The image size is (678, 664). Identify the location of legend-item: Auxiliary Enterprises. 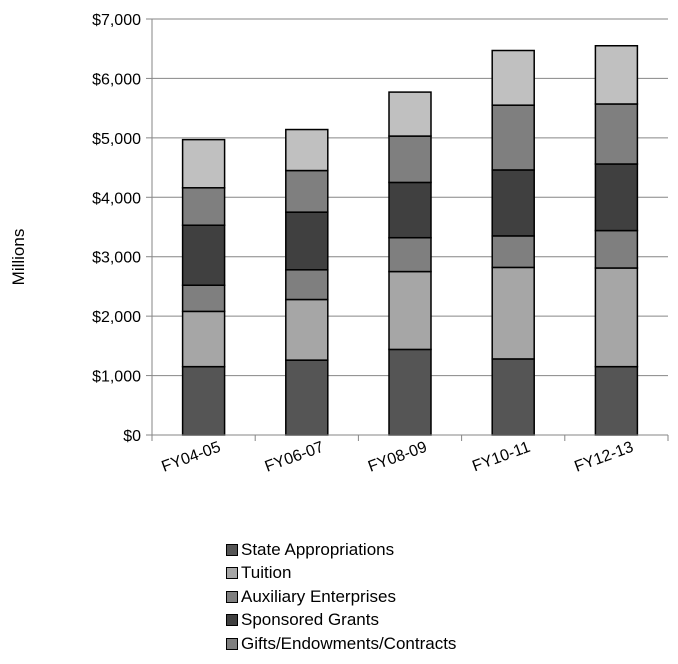
(341, 597).